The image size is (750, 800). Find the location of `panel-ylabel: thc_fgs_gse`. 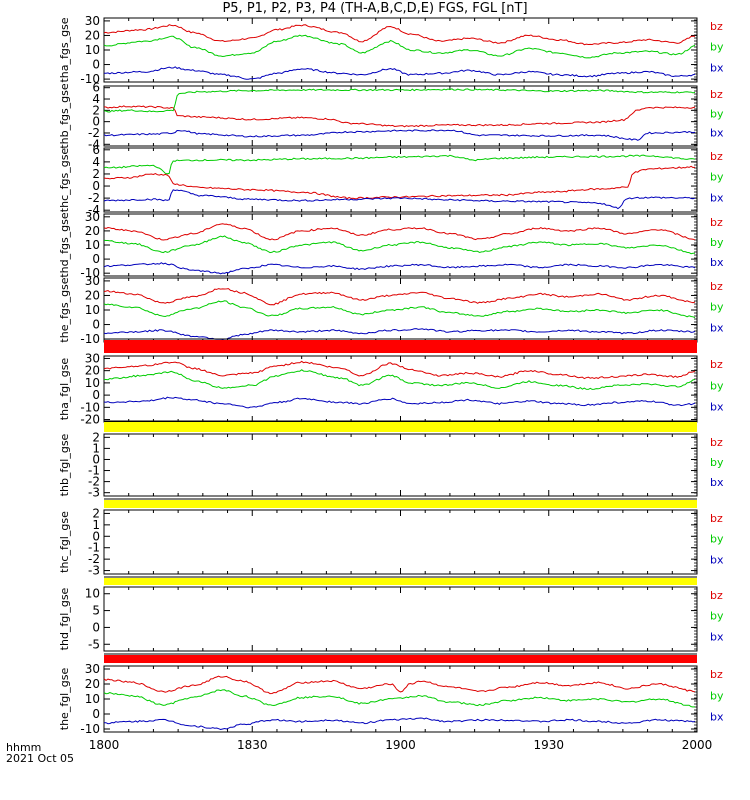

panel-ylabel: thc_fgs_gse is located at coordinates (64, 180).